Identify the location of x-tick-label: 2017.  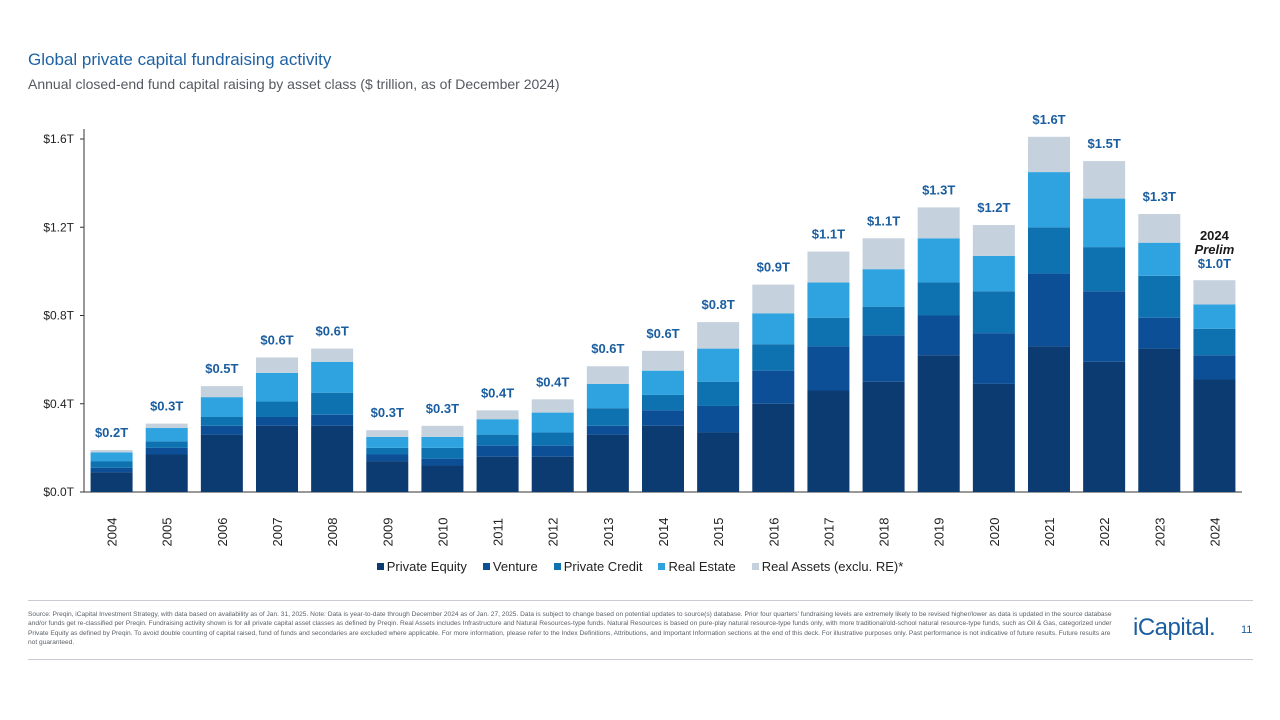
(828, 532).